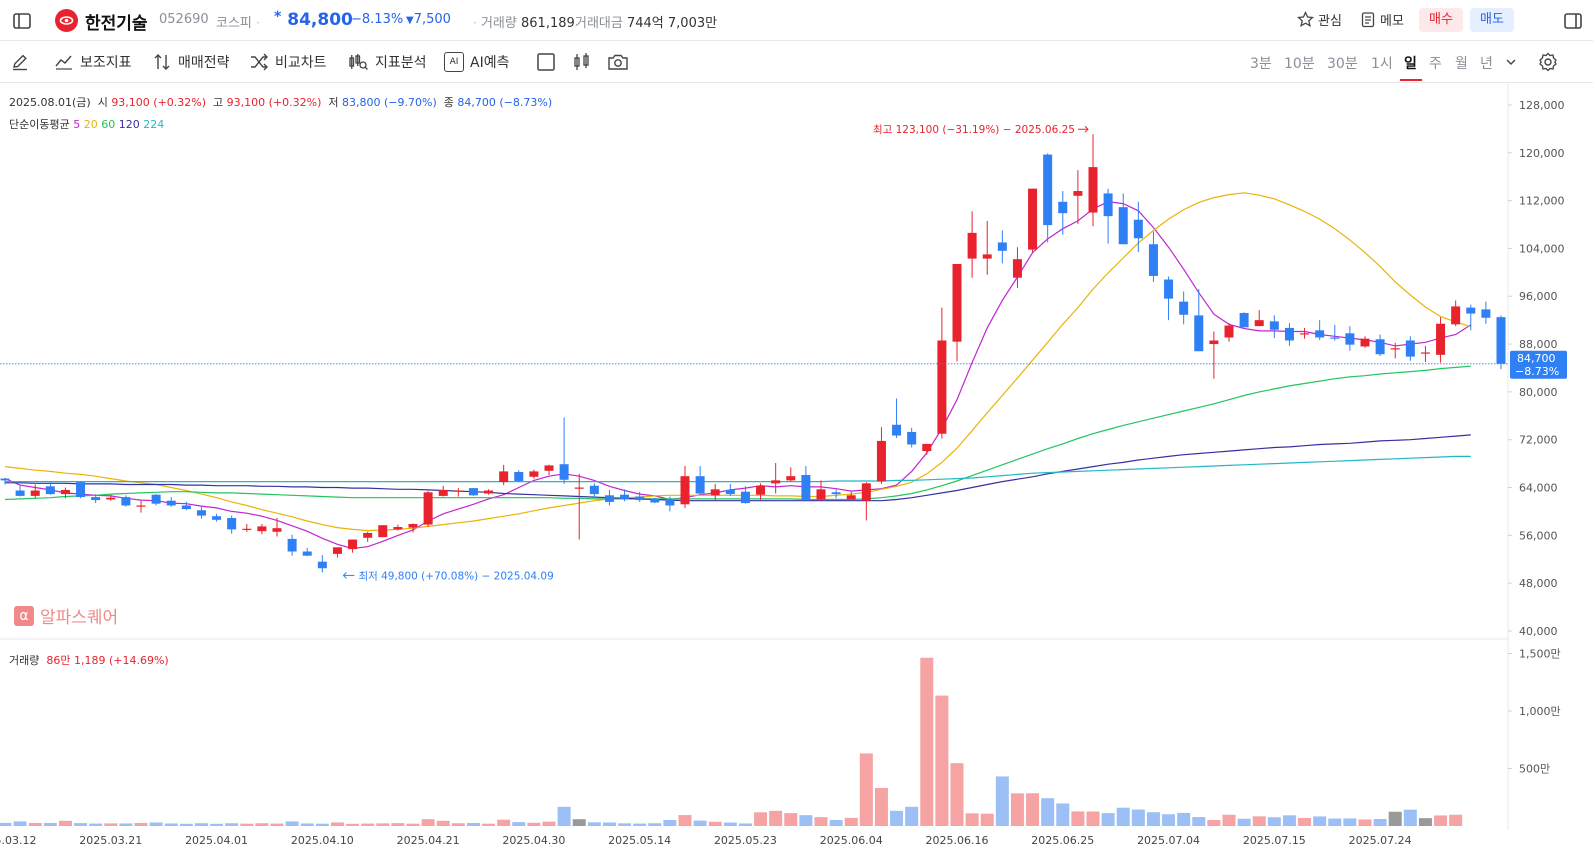 This screenshot has width=1593, height=859. Describe the element at coordinates (93, 62) in the screenshot. I see `indicators-button: 보조지표` at that location.